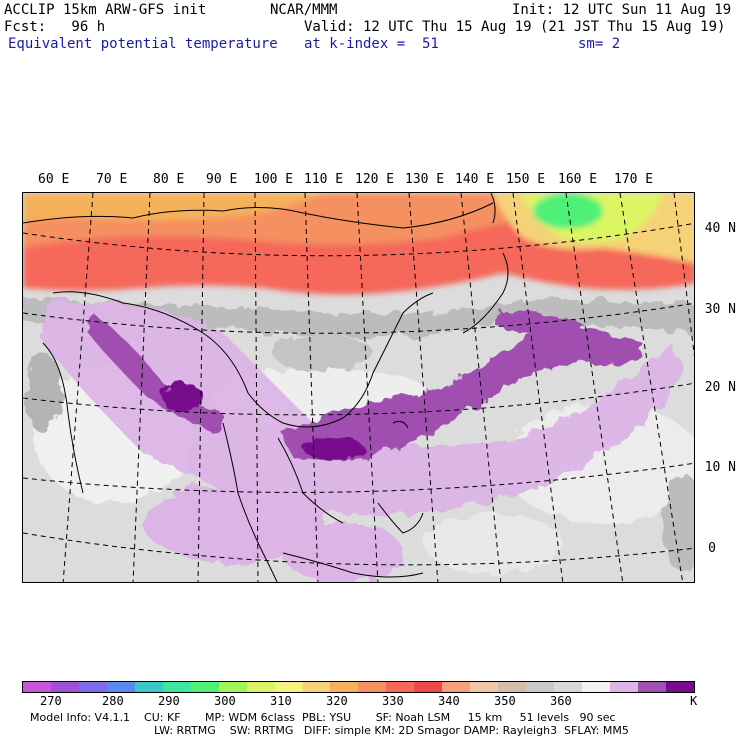 This screenshot has height=740, width=740. I want to click on colorbar-tick: 310, so click(281, 701).